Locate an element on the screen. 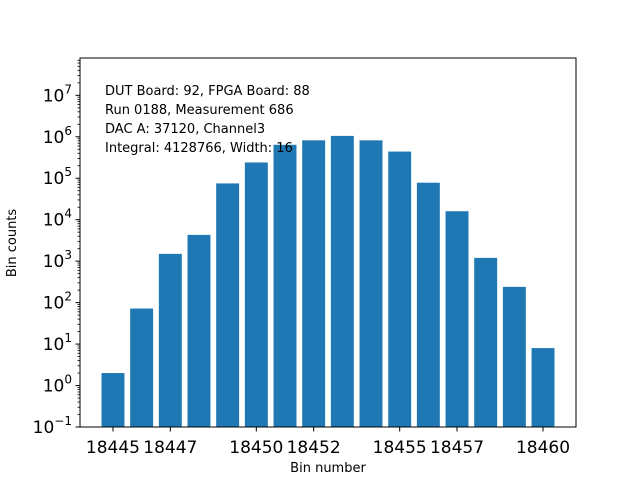 The image size is (640, 480). y-tick-label: 10⁰ is located at coordinates (57, 385).